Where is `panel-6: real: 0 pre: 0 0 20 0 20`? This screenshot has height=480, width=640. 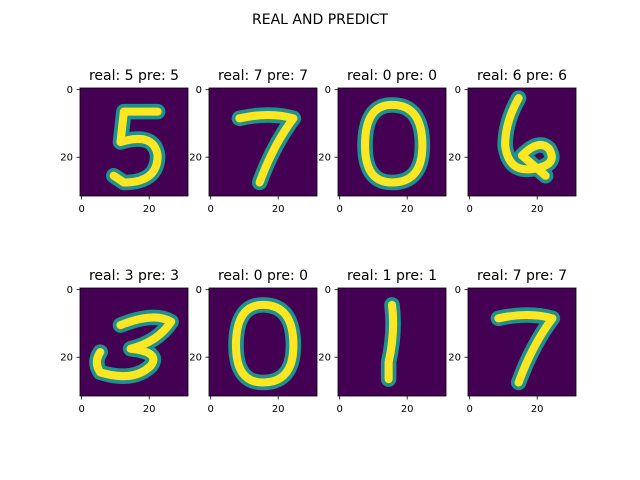
panel-6: real: 0 pre: 0 0 20 0 20 is located at coordinates (253, 341).